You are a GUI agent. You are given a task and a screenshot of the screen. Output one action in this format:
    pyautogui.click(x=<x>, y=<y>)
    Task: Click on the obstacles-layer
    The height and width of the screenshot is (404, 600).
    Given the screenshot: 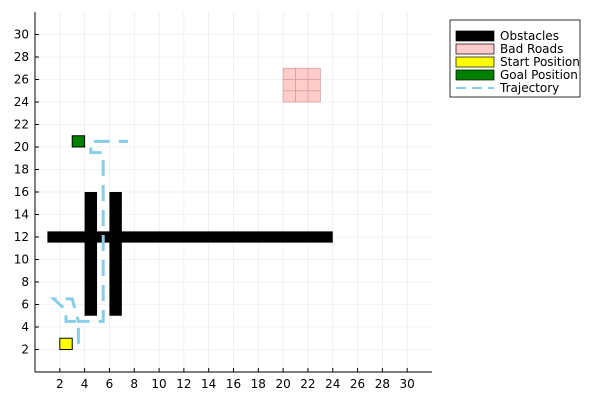 What is the action you would take?
    pyautogui.click(x=190, y=254)
    